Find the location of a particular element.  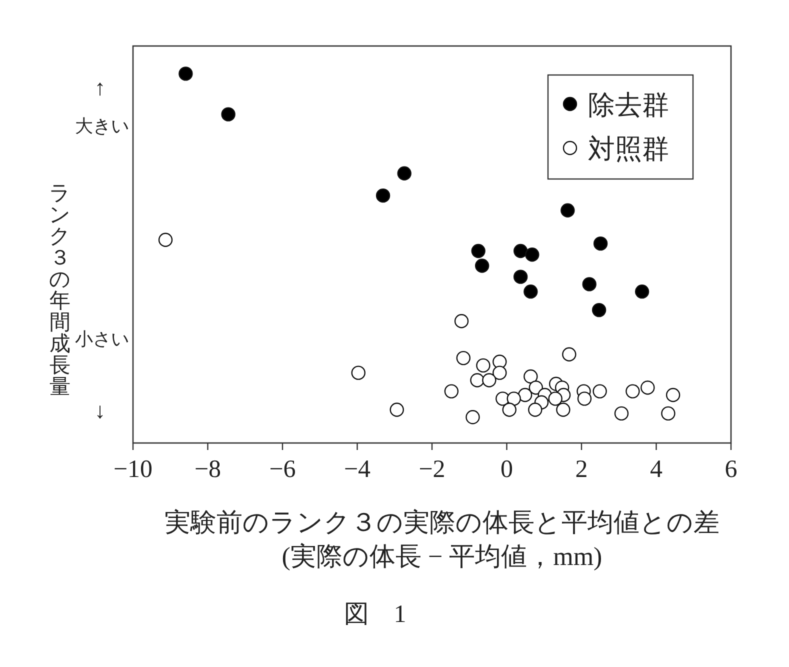

x-tick-label: 2 is located at coordinates (581, 469).